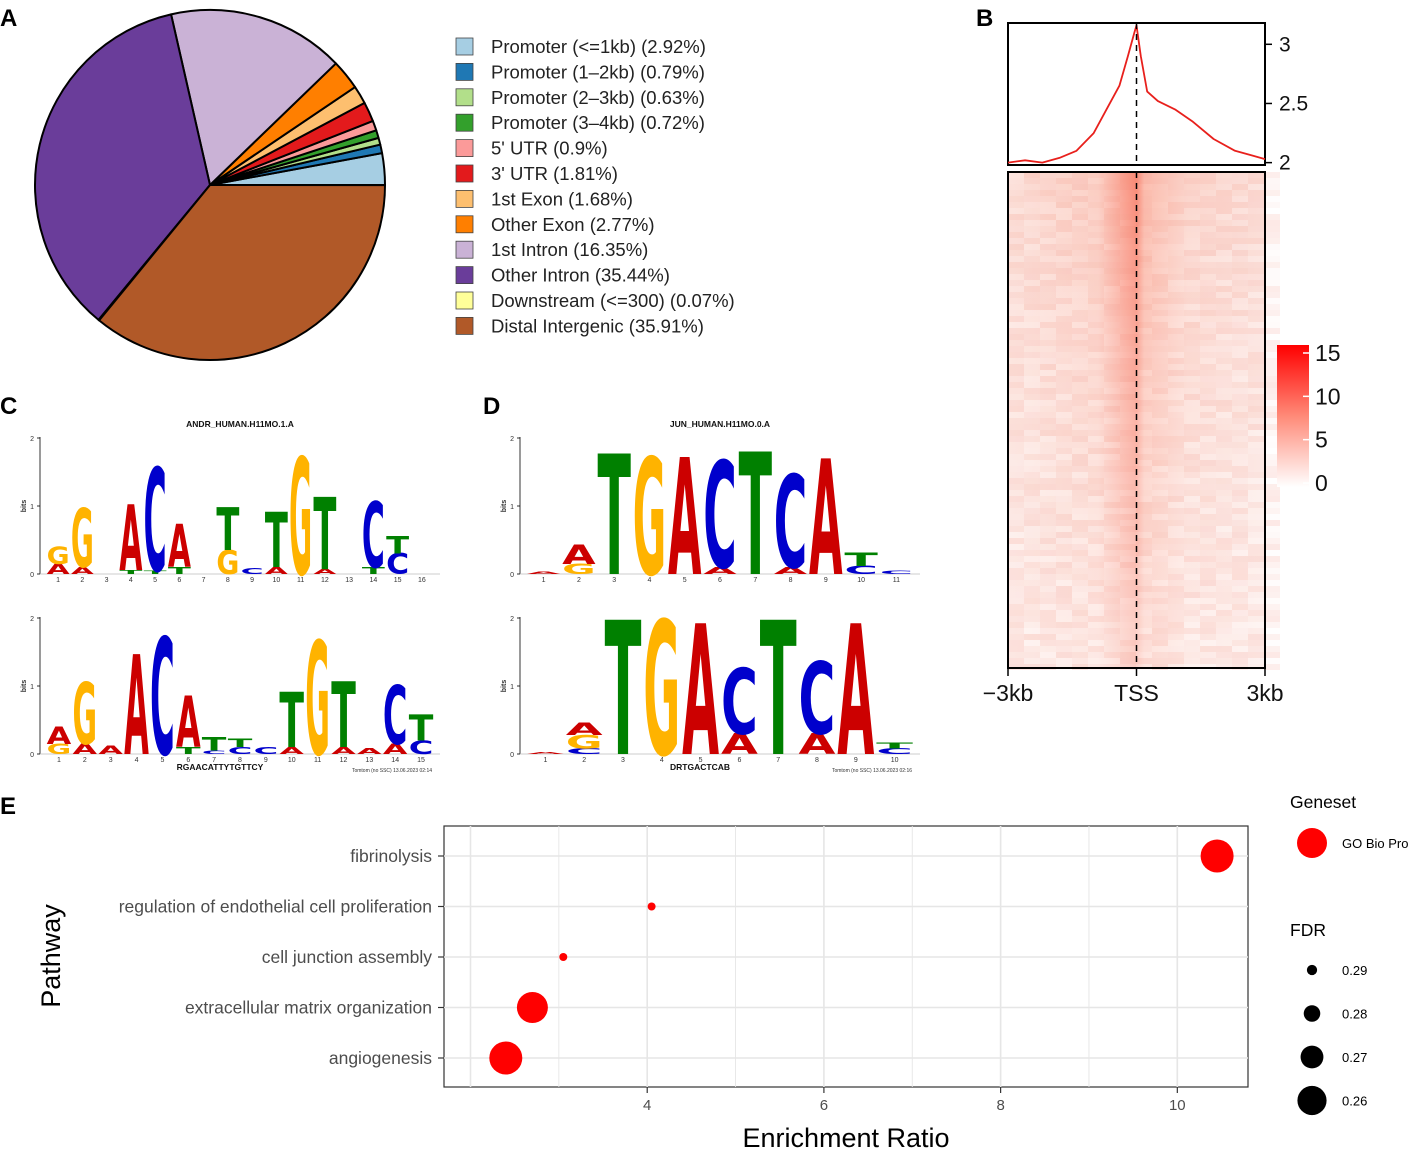 The width and height of the screenshot is (1428, 1155). What do you see at coordinates (266, 750) in the screenshot?
I see `logo-letter: C` at bounding box center [266, 750].